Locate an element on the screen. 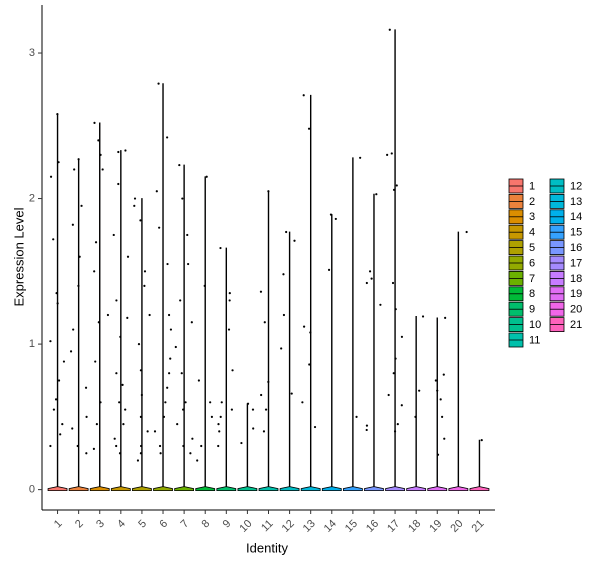 The width and height of the screenshot is (600, 573). x-tick-label: 17 is located at coordinates (393, 526).